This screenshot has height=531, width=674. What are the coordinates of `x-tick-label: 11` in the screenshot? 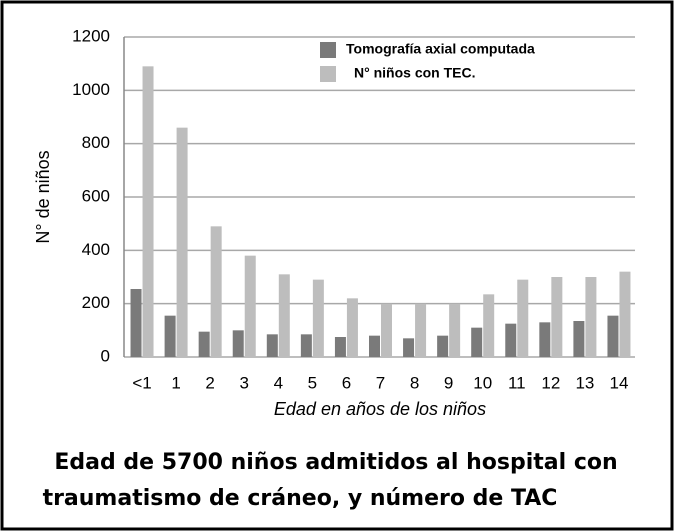 It's located at (517, 382).